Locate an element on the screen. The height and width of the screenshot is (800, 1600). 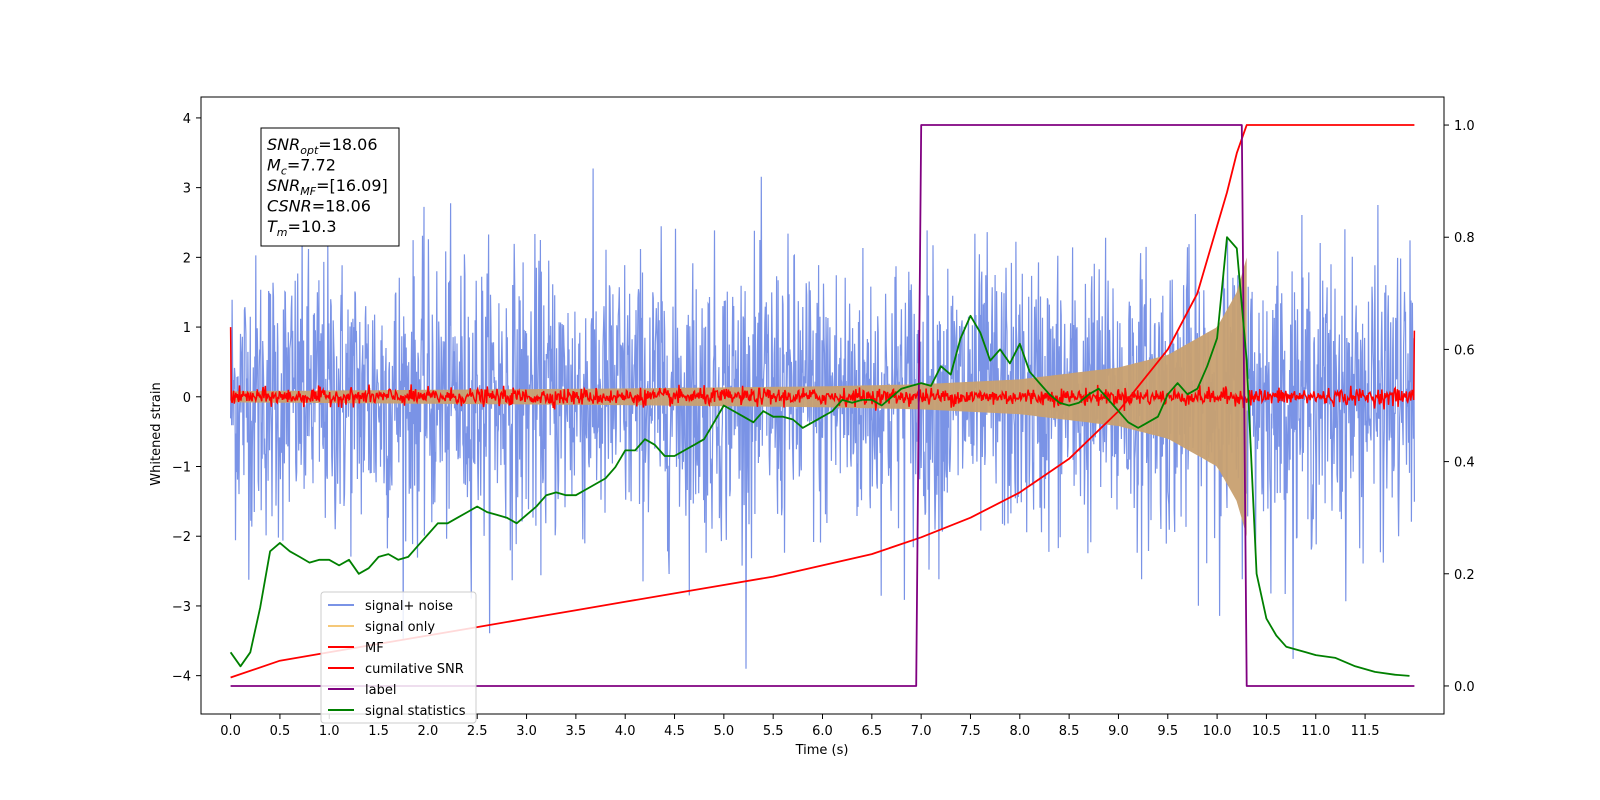
x-tick-label: 8.0 is located at coordinates (1019, 731).